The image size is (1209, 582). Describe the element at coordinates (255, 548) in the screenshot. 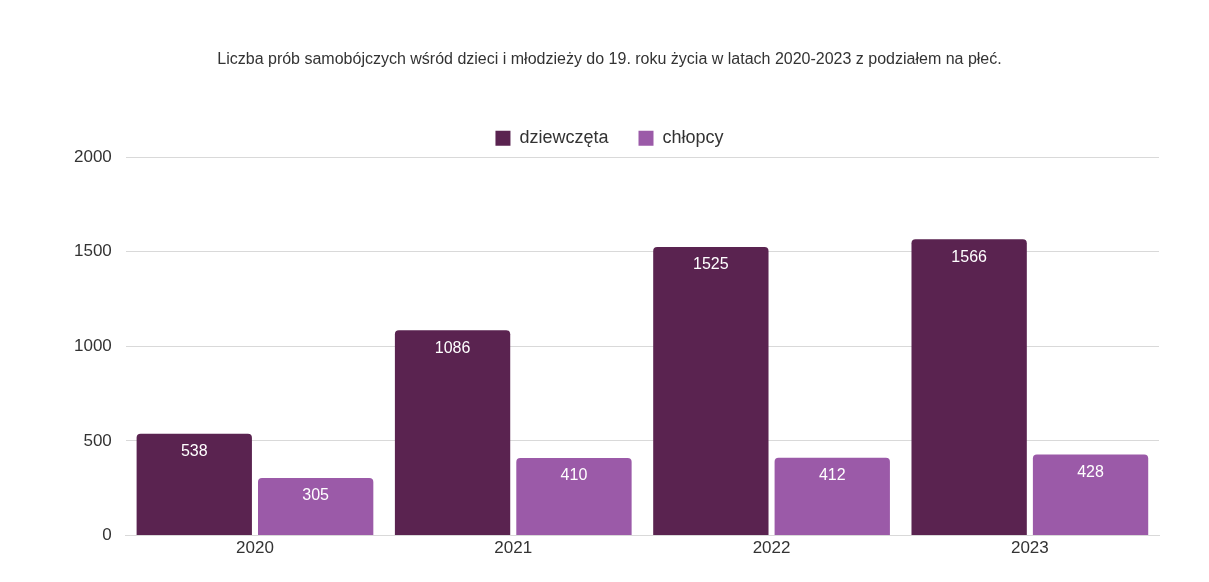

I see `x-tick-label: 2020` at that location.